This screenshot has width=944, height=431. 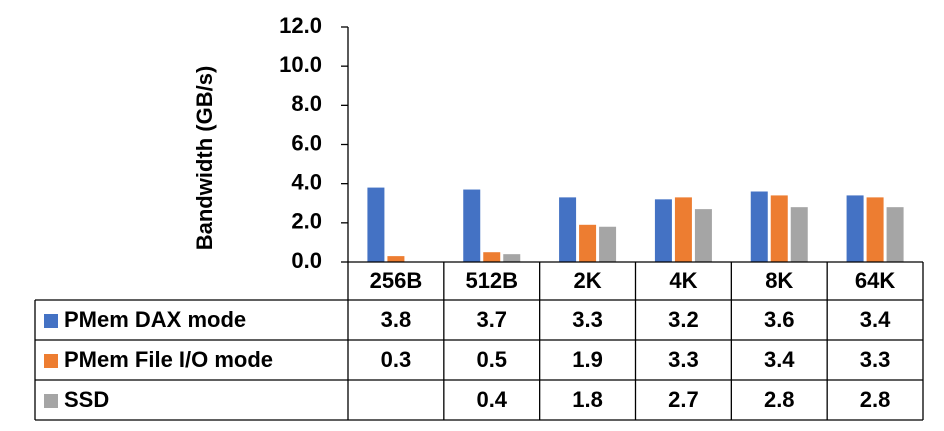 What do you see at coordinates (779, 280) in the screenshot?
I see `x-tick-label: 8K` at bounding box center [779, 280].